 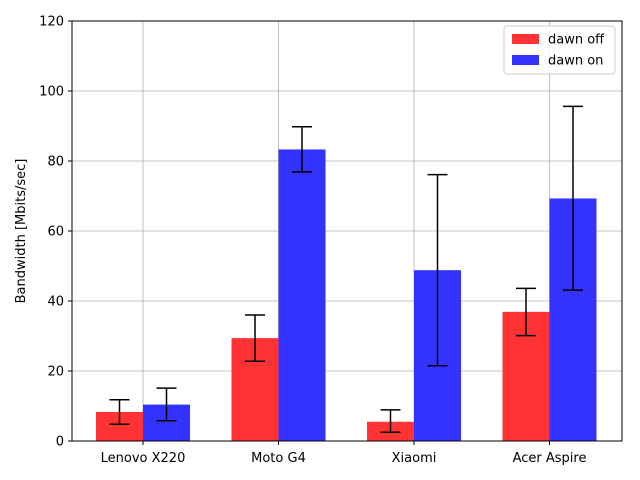 What do you see at coordinates (55, 162) in the screenshot?
I see `y-tick-label: 80` at bounding box center [55, 162].